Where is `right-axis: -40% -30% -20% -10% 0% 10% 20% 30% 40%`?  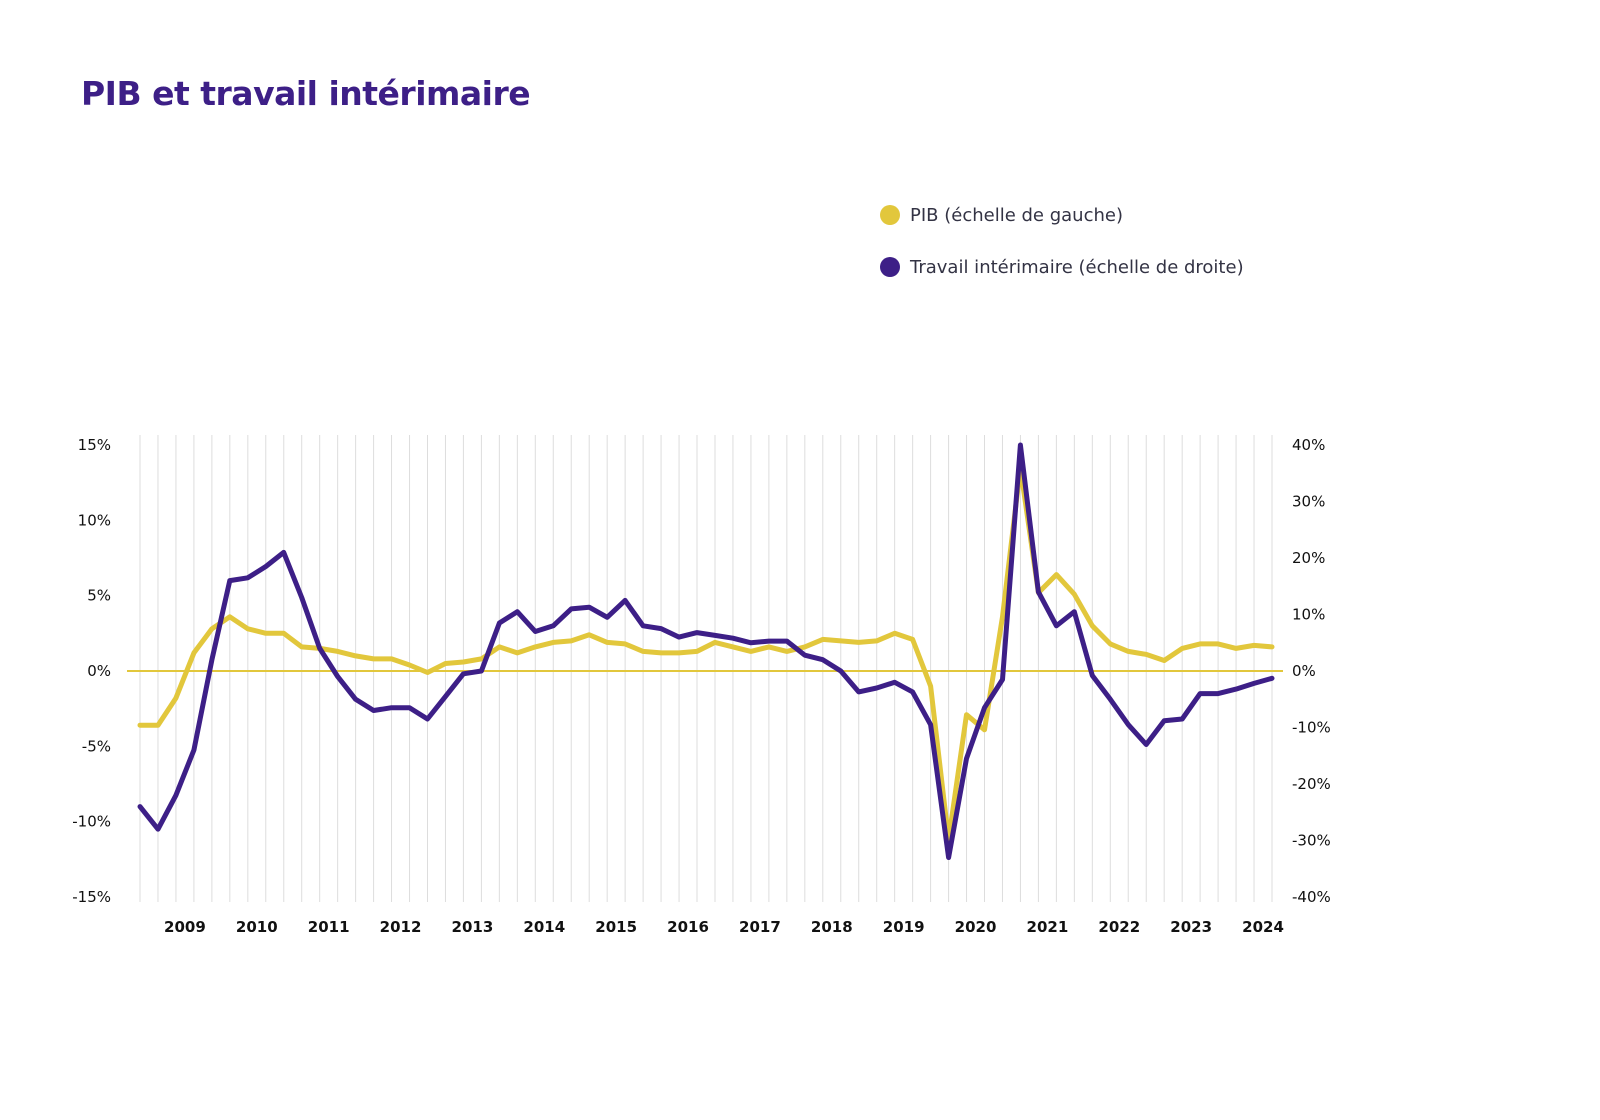
right-axis: -40% -30% -20% -10% 0% 10% 20% 30% 40% is located at coordinates (1311, 671).